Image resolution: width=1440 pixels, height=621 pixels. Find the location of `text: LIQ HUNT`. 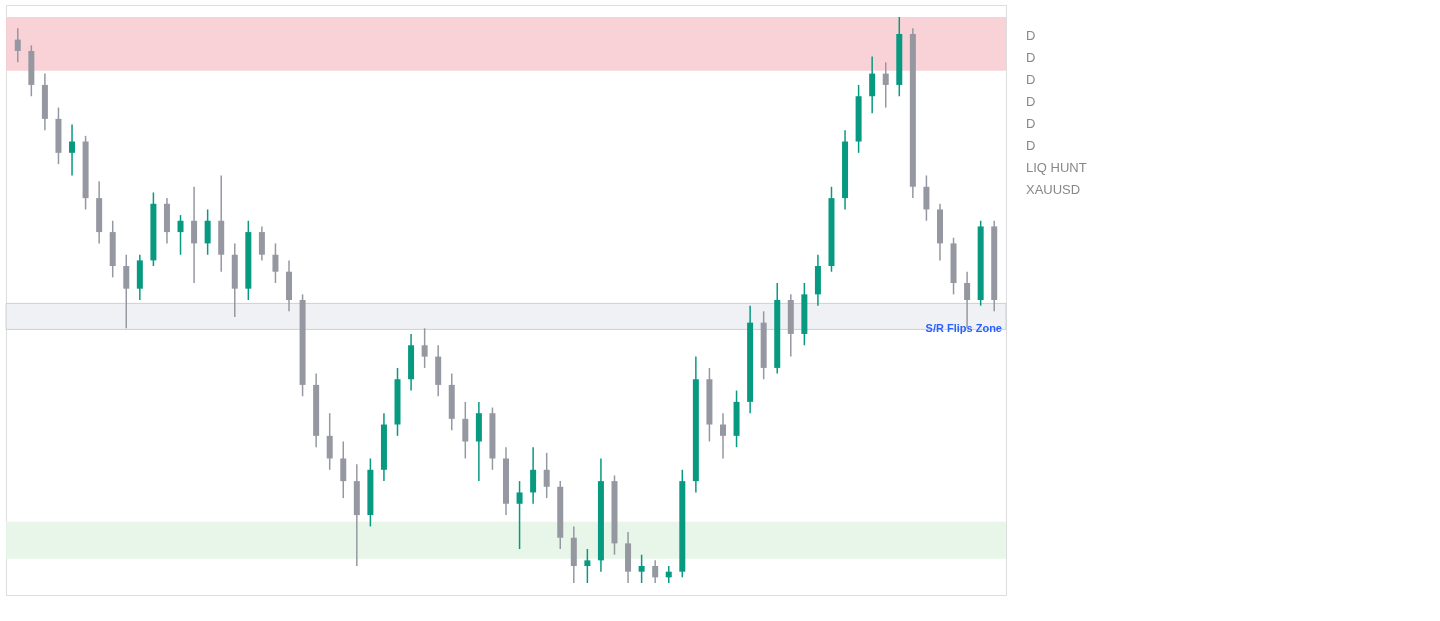

text: LIQ HUNT is located at coordinates (1056, 167).